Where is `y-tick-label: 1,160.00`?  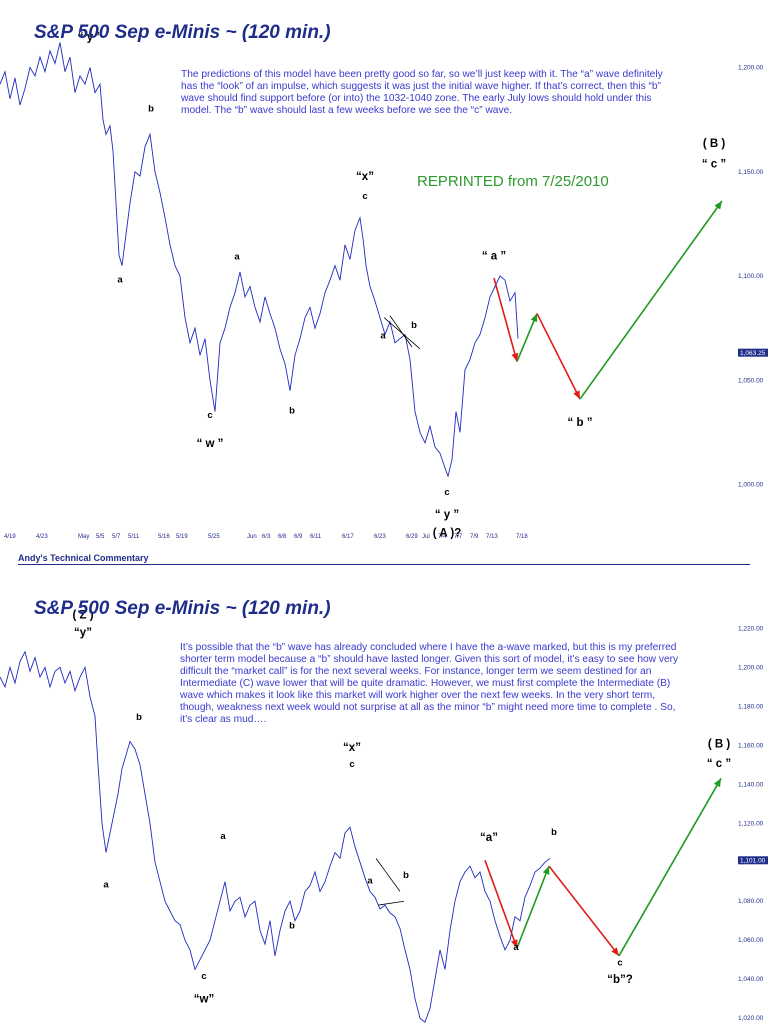 y-tick-label: 1,160.00 is located at coordinates (751, 745).